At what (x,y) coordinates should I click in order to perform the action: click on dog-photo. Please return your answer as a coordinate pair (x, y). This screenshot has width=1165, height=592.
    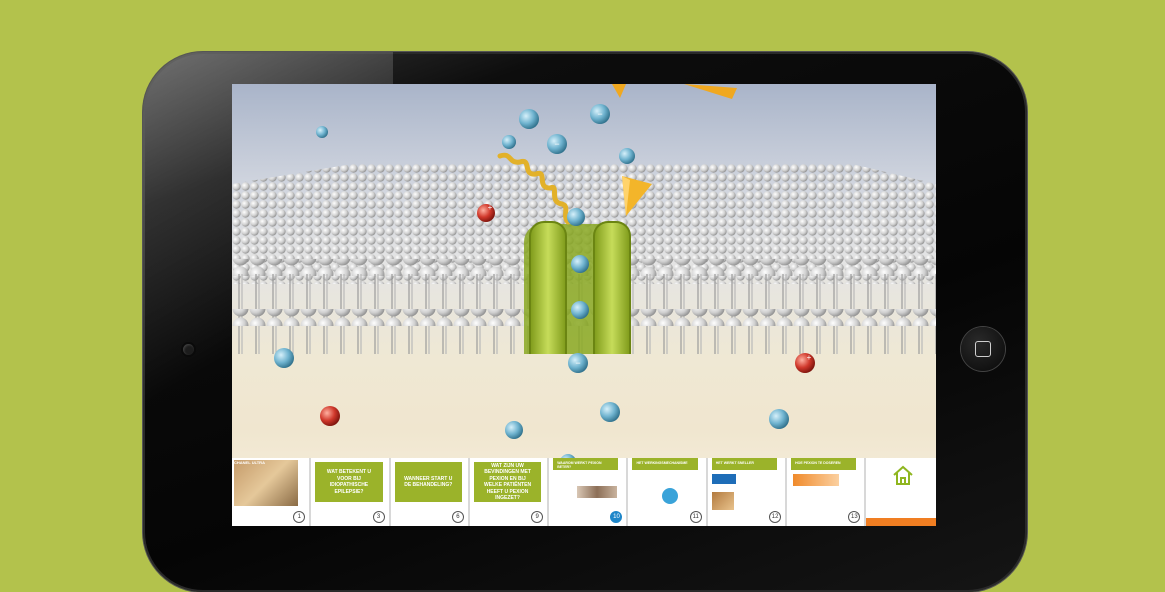
    Looking at the image, I should click on (722, 501).